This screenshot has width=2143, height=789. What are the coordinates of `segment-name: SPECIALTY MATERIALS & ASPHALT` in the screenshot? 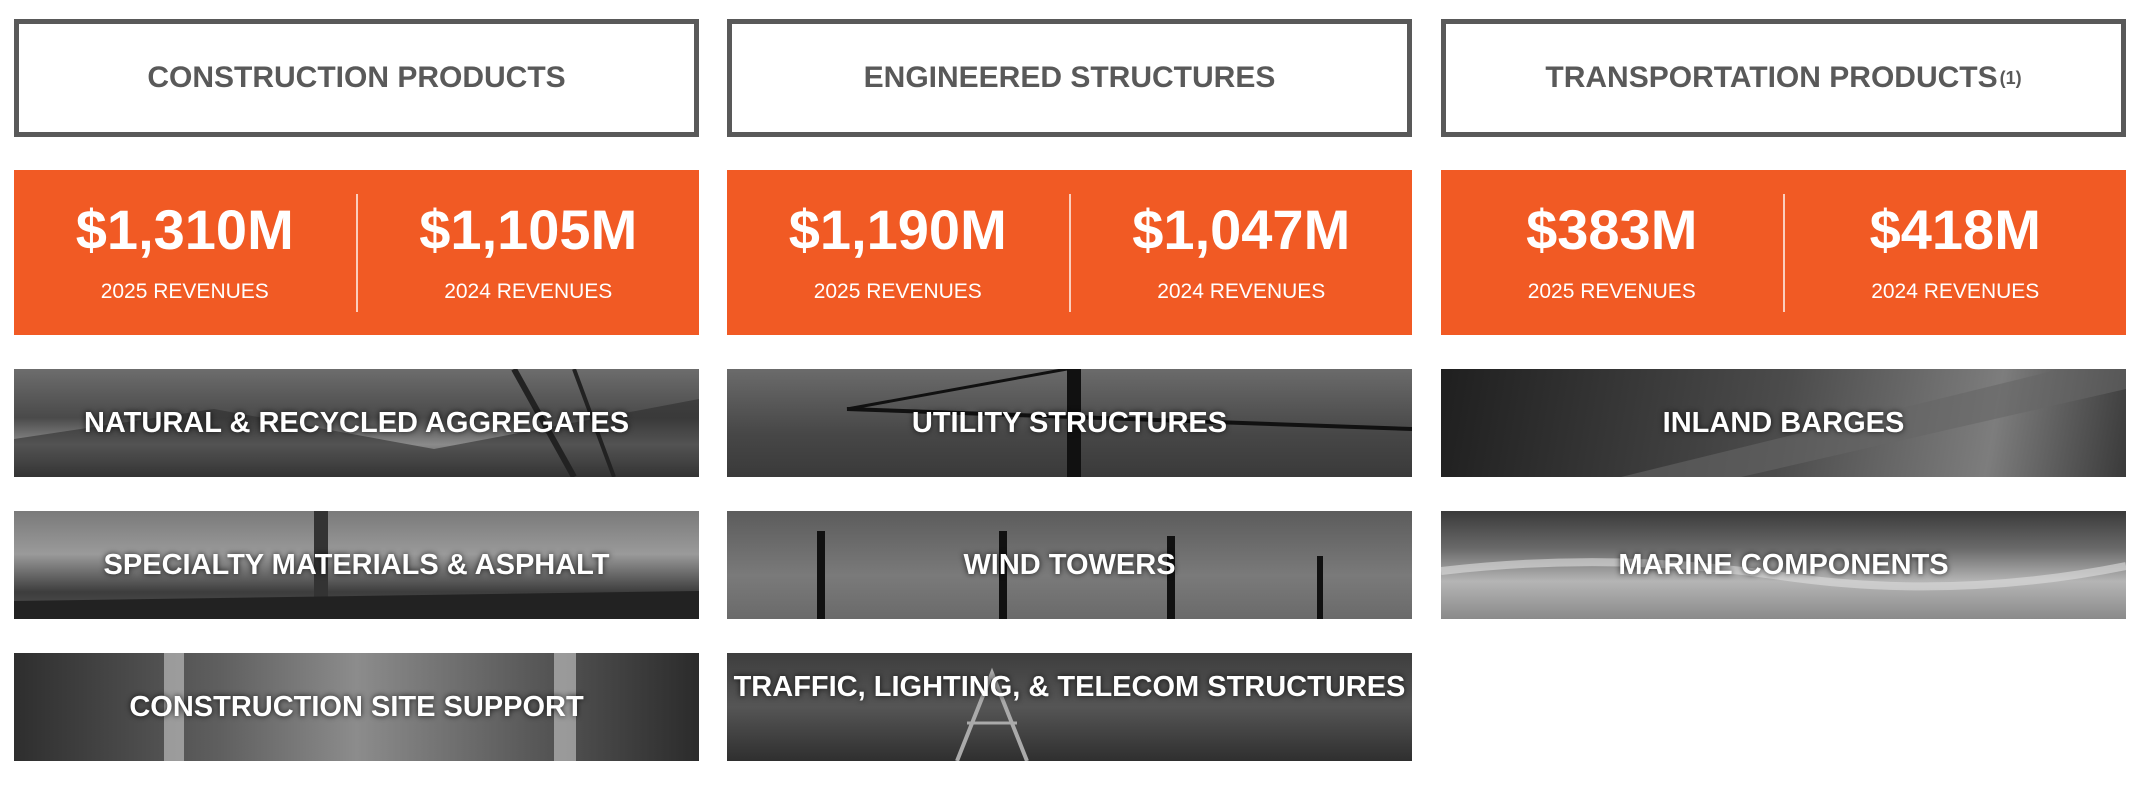 It's located at (356, 564).